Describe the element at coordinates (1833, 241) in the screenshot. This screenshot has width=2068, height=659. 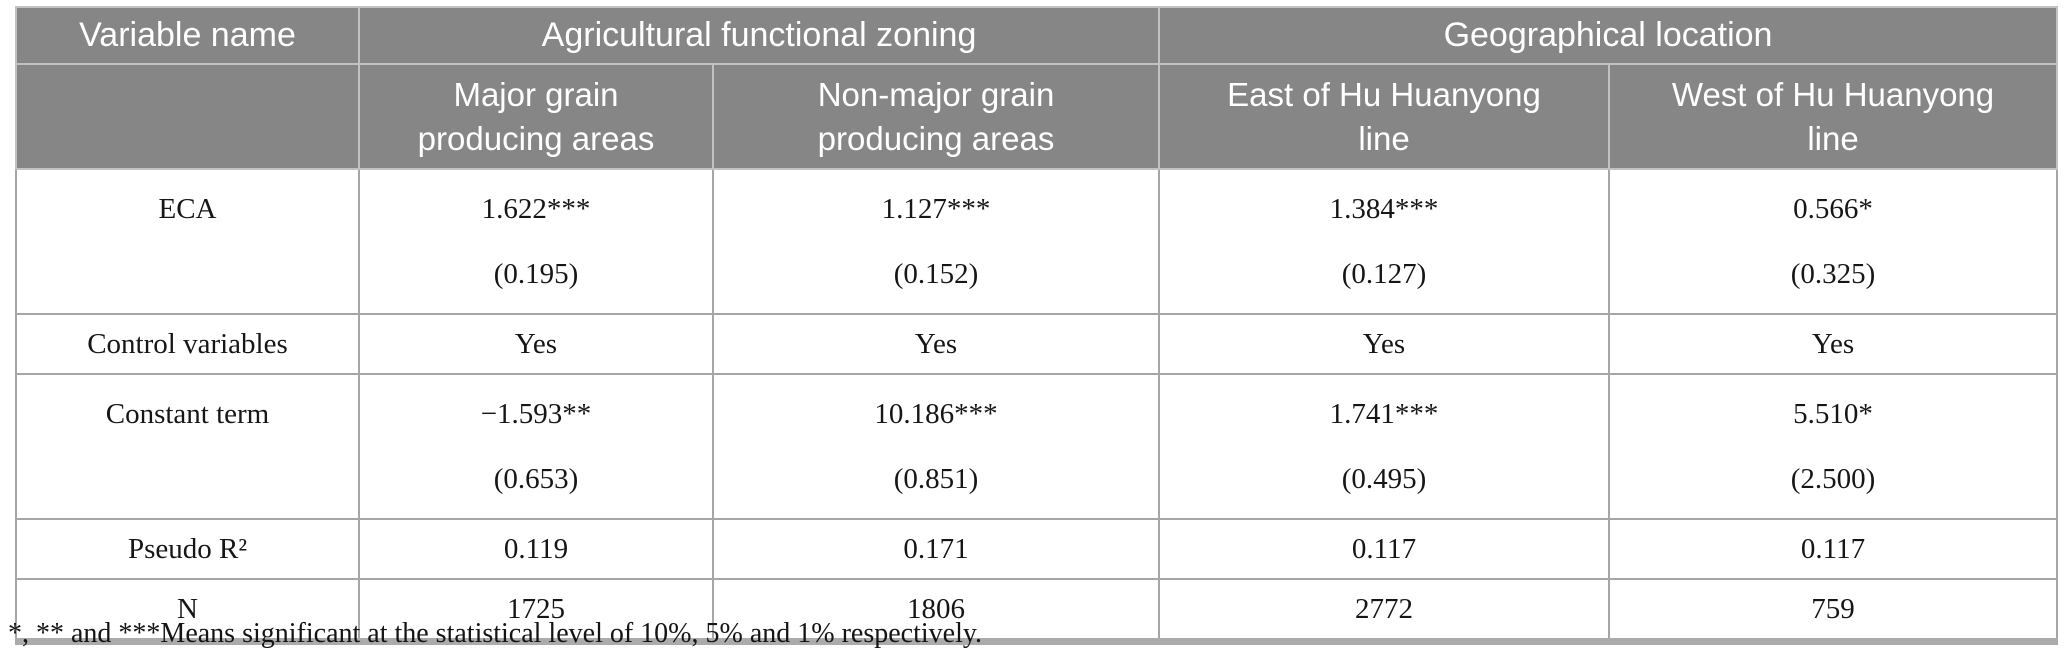
I see `value-cell: 0.566* (0.325)` at that location.